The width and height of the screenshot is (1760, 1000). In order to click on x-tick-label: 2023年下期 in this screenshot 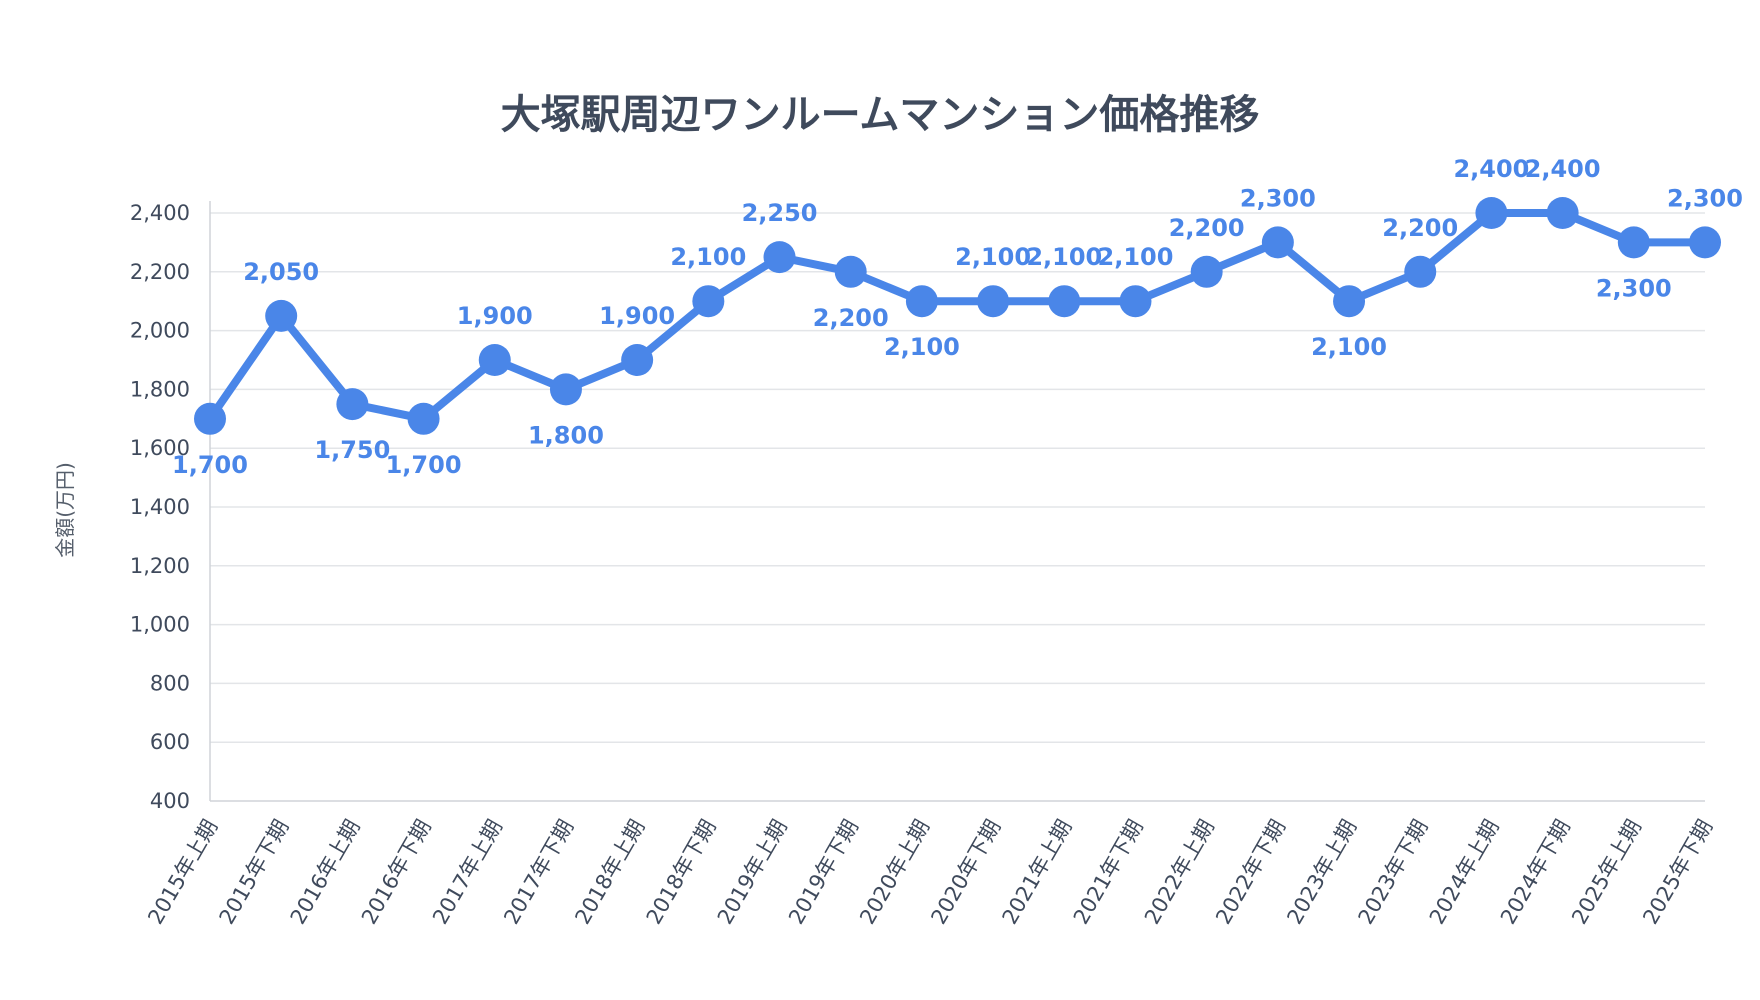, I will do `click(1393, 872)`.